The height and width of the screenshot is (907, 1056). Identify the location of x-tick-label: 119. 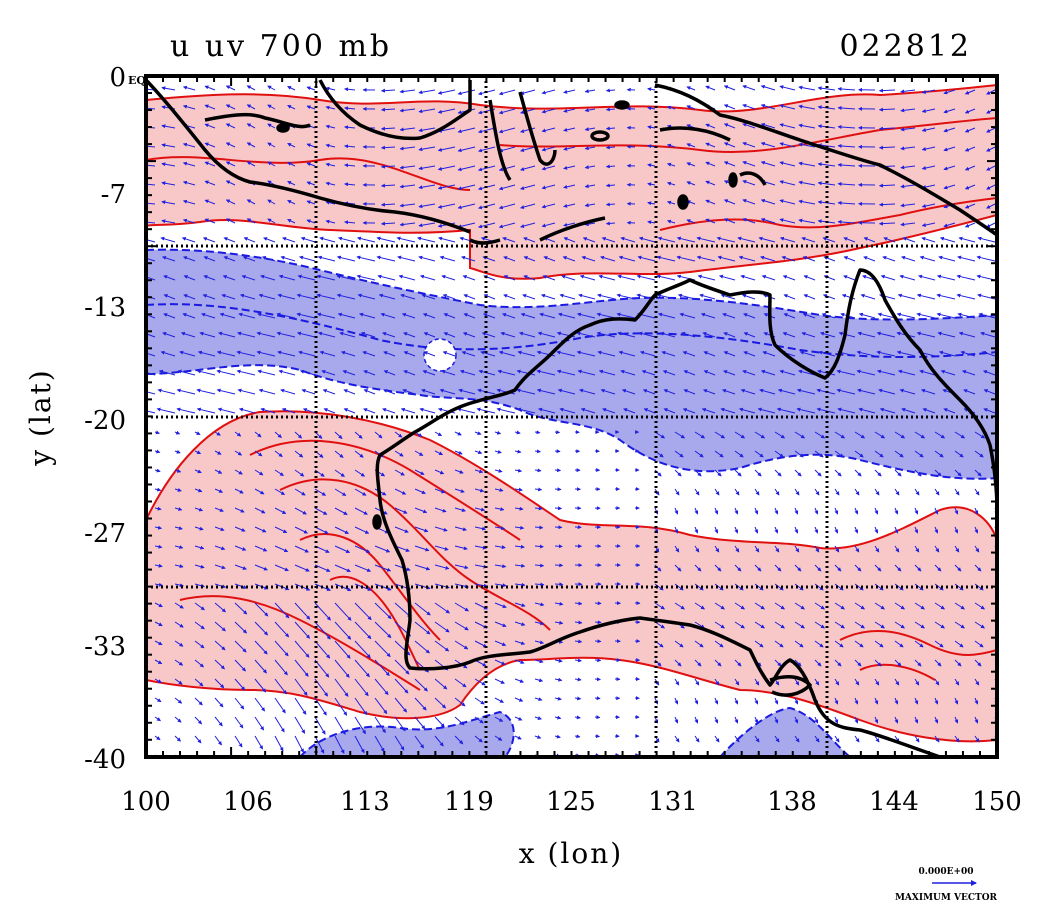
(469, 802).